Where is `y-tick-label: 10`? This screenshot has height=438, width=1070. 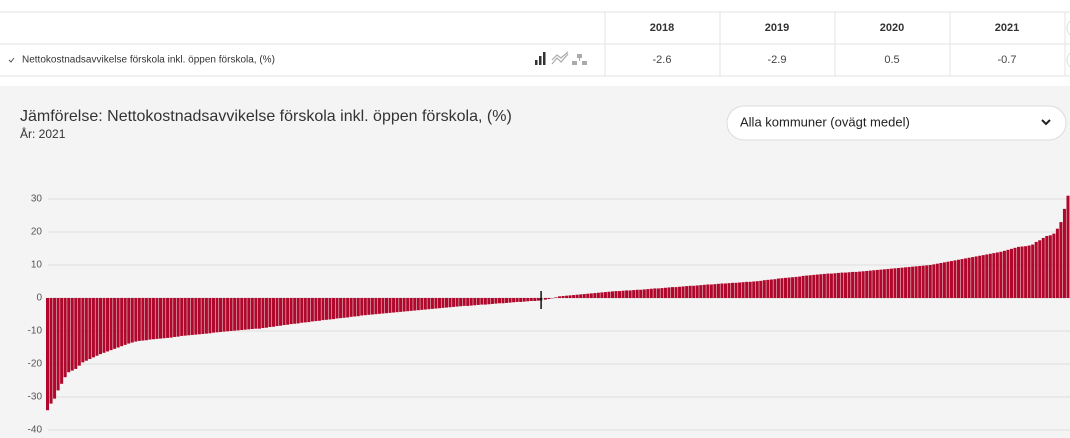
y-tick-label: 10 is located at coordinates (37, 265).